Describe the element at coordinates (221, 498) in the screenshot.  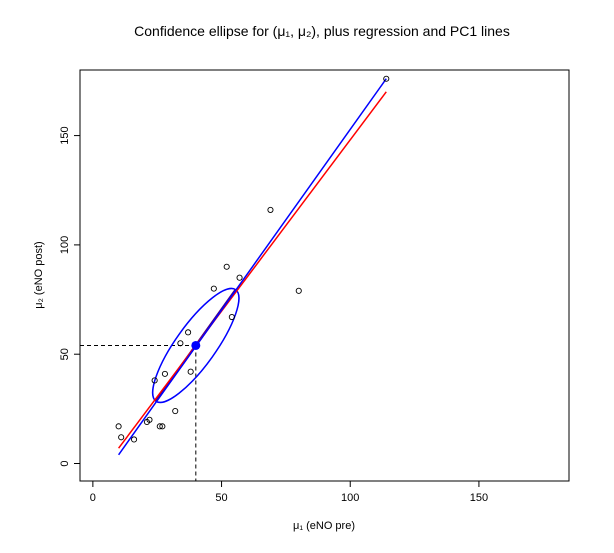
I see `x-tick-label: 50` at that location.